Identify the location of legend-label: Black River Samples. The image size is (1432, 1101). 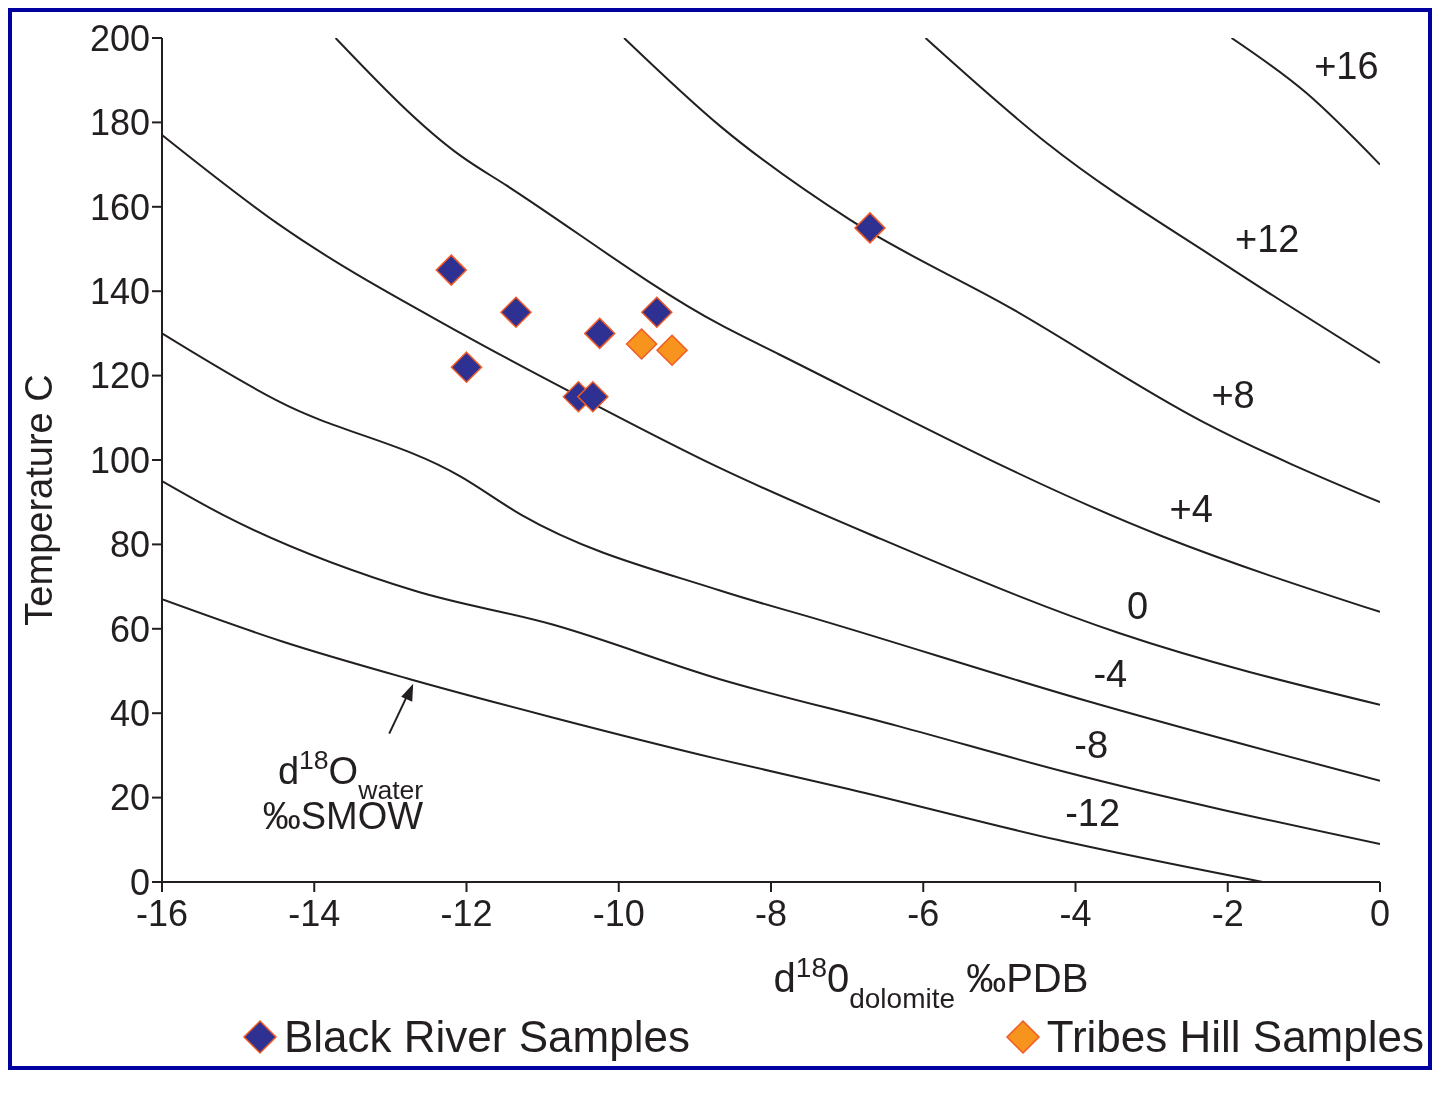
(487, 1037).